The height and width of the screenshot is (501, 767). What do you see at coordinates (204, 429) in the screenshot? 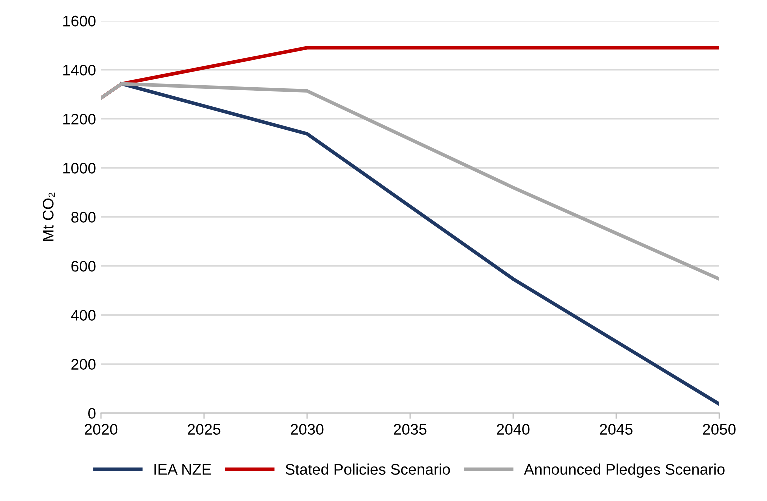
I see `x-tick-label: 2025` at bounding box center [204, 429].